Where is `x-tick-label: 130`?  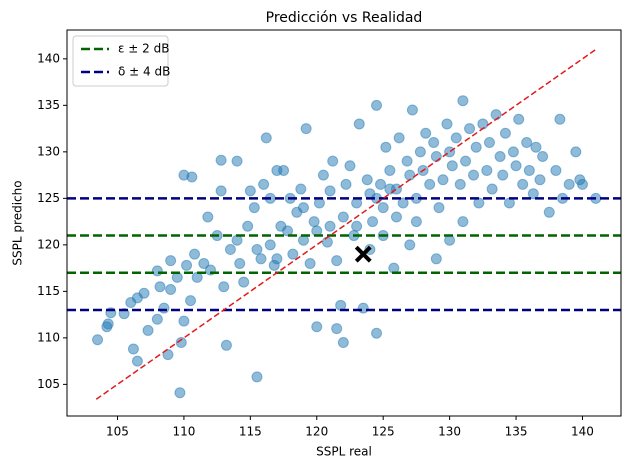
x-tick-label: 130 is located at coordinates (449, 432).